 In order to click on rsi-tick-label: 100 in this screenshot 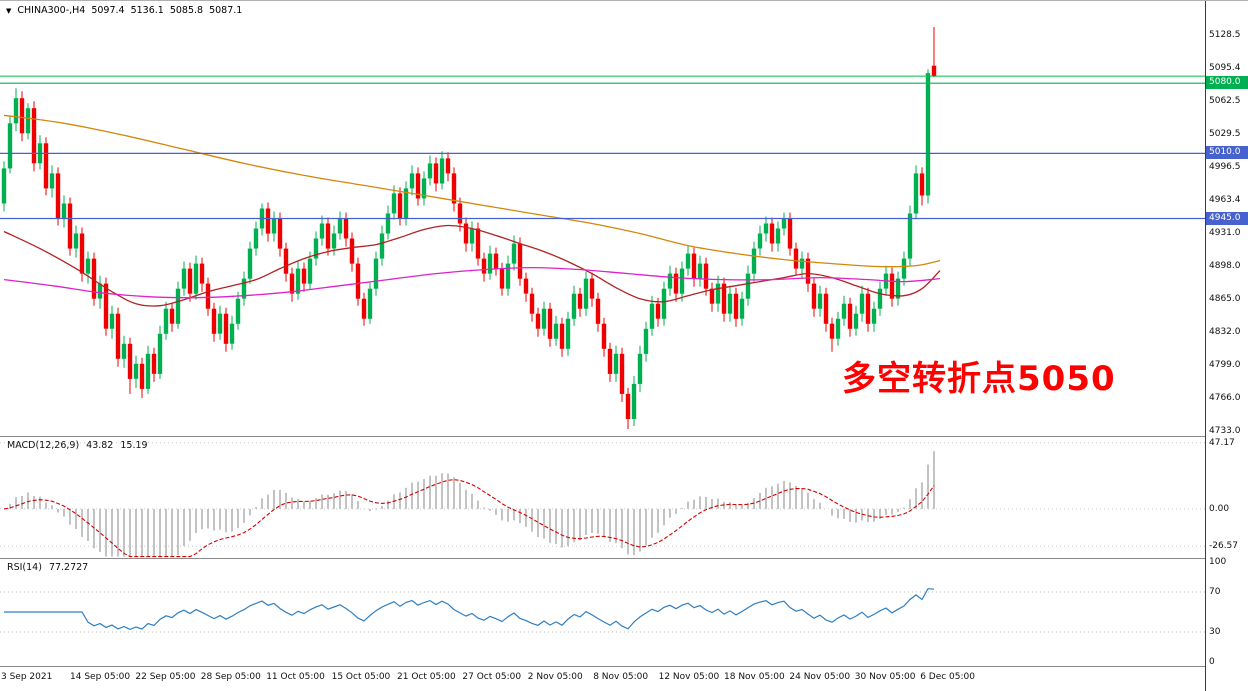, I will do `click(1218, 562)`.